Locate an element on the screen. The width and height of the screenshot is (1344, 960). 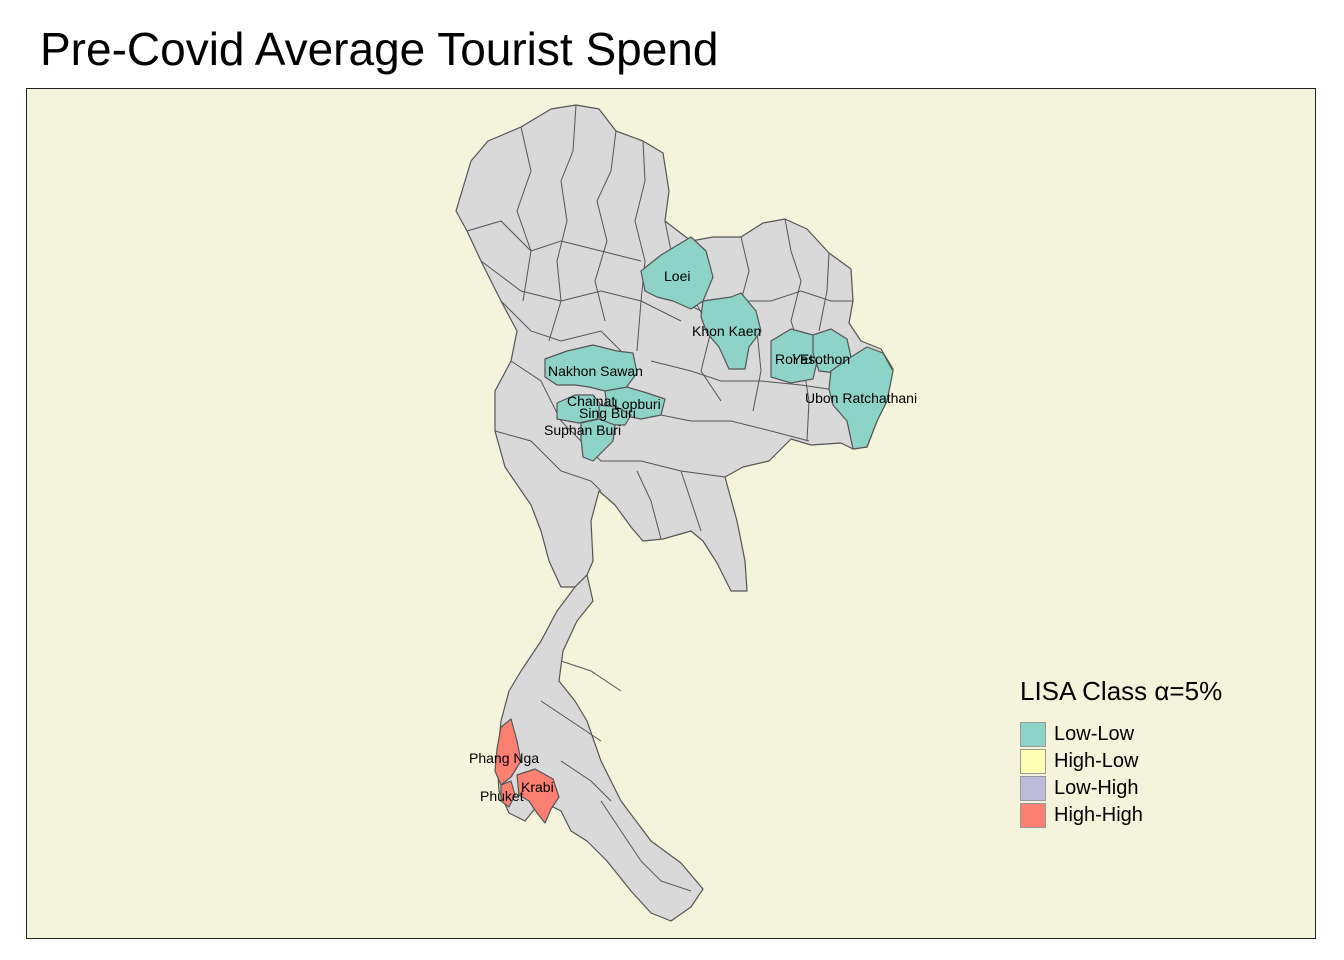
legend-swatch-low-high is located at coordinates (1033, 788).